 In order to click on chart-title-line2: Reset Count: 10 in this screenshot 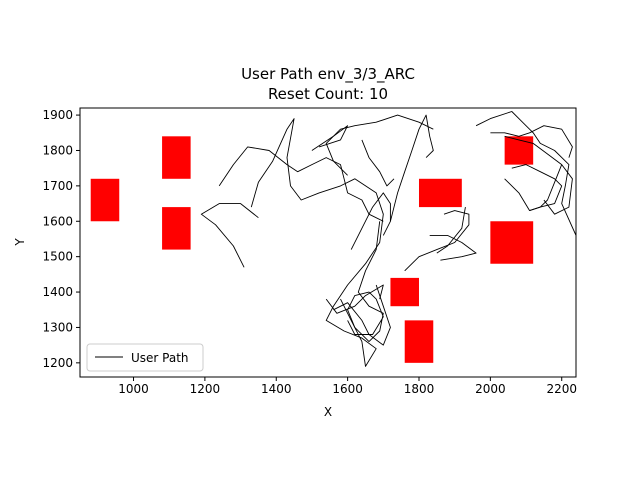, I will do `click(328, 94)`.